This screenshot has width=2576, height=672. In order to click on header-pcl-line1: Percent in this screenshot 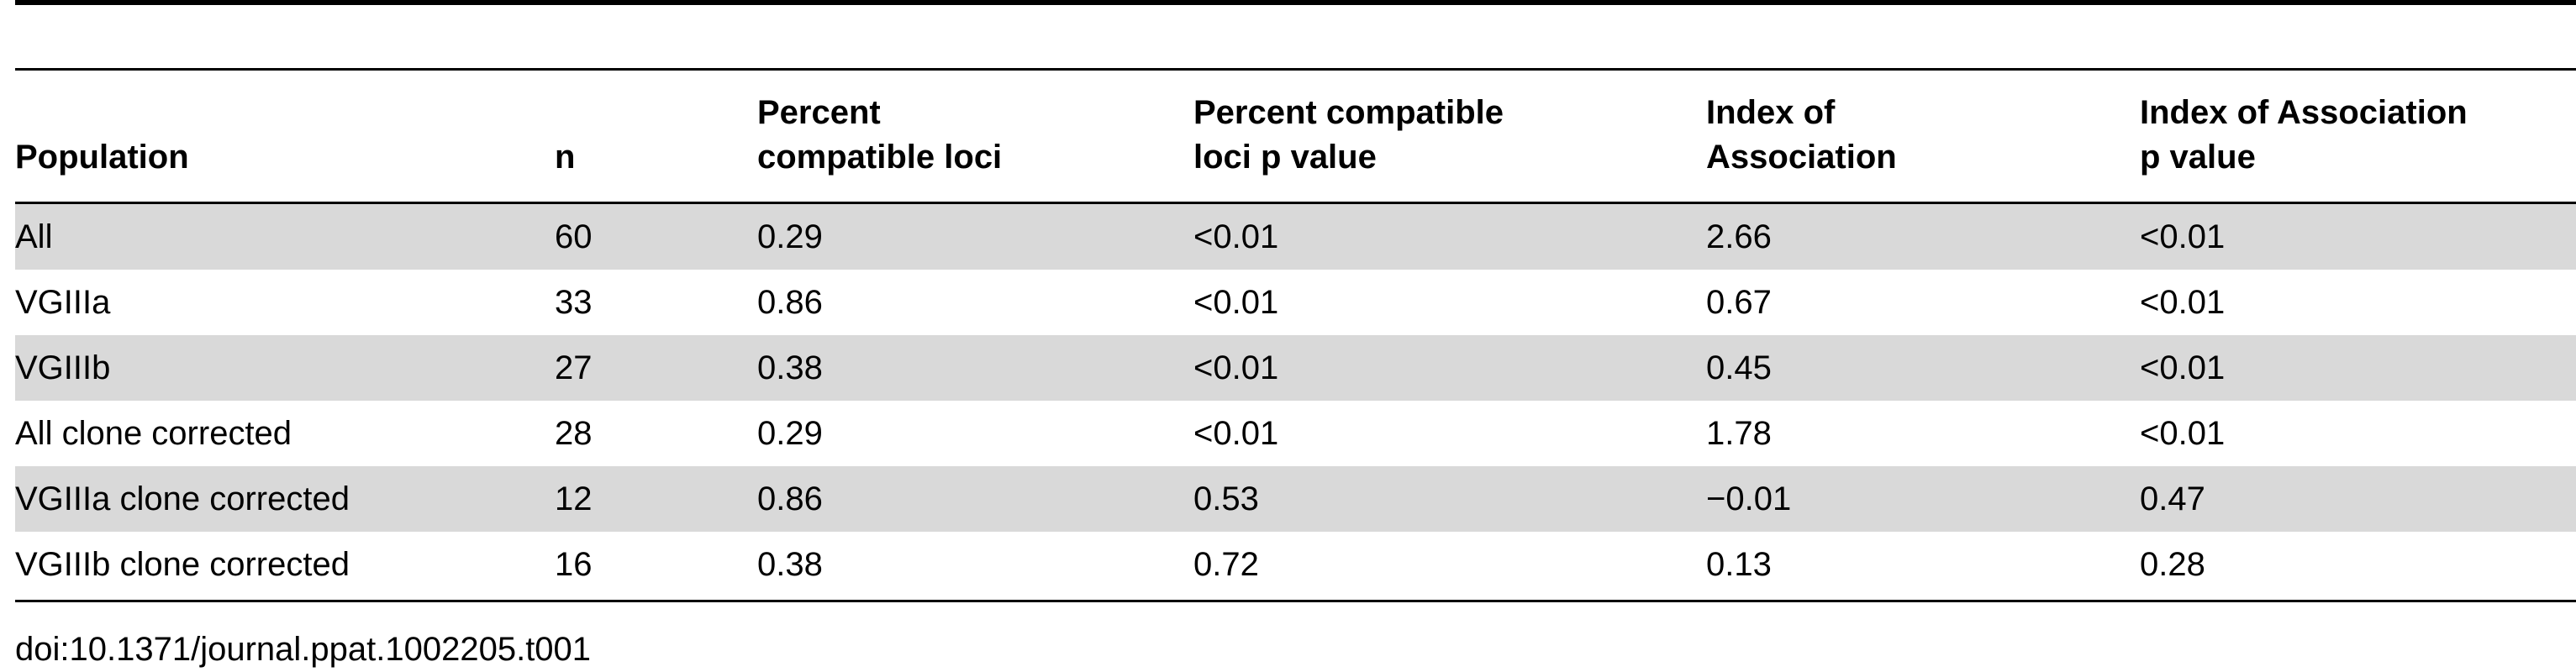, I will do `click(819, 112)`.